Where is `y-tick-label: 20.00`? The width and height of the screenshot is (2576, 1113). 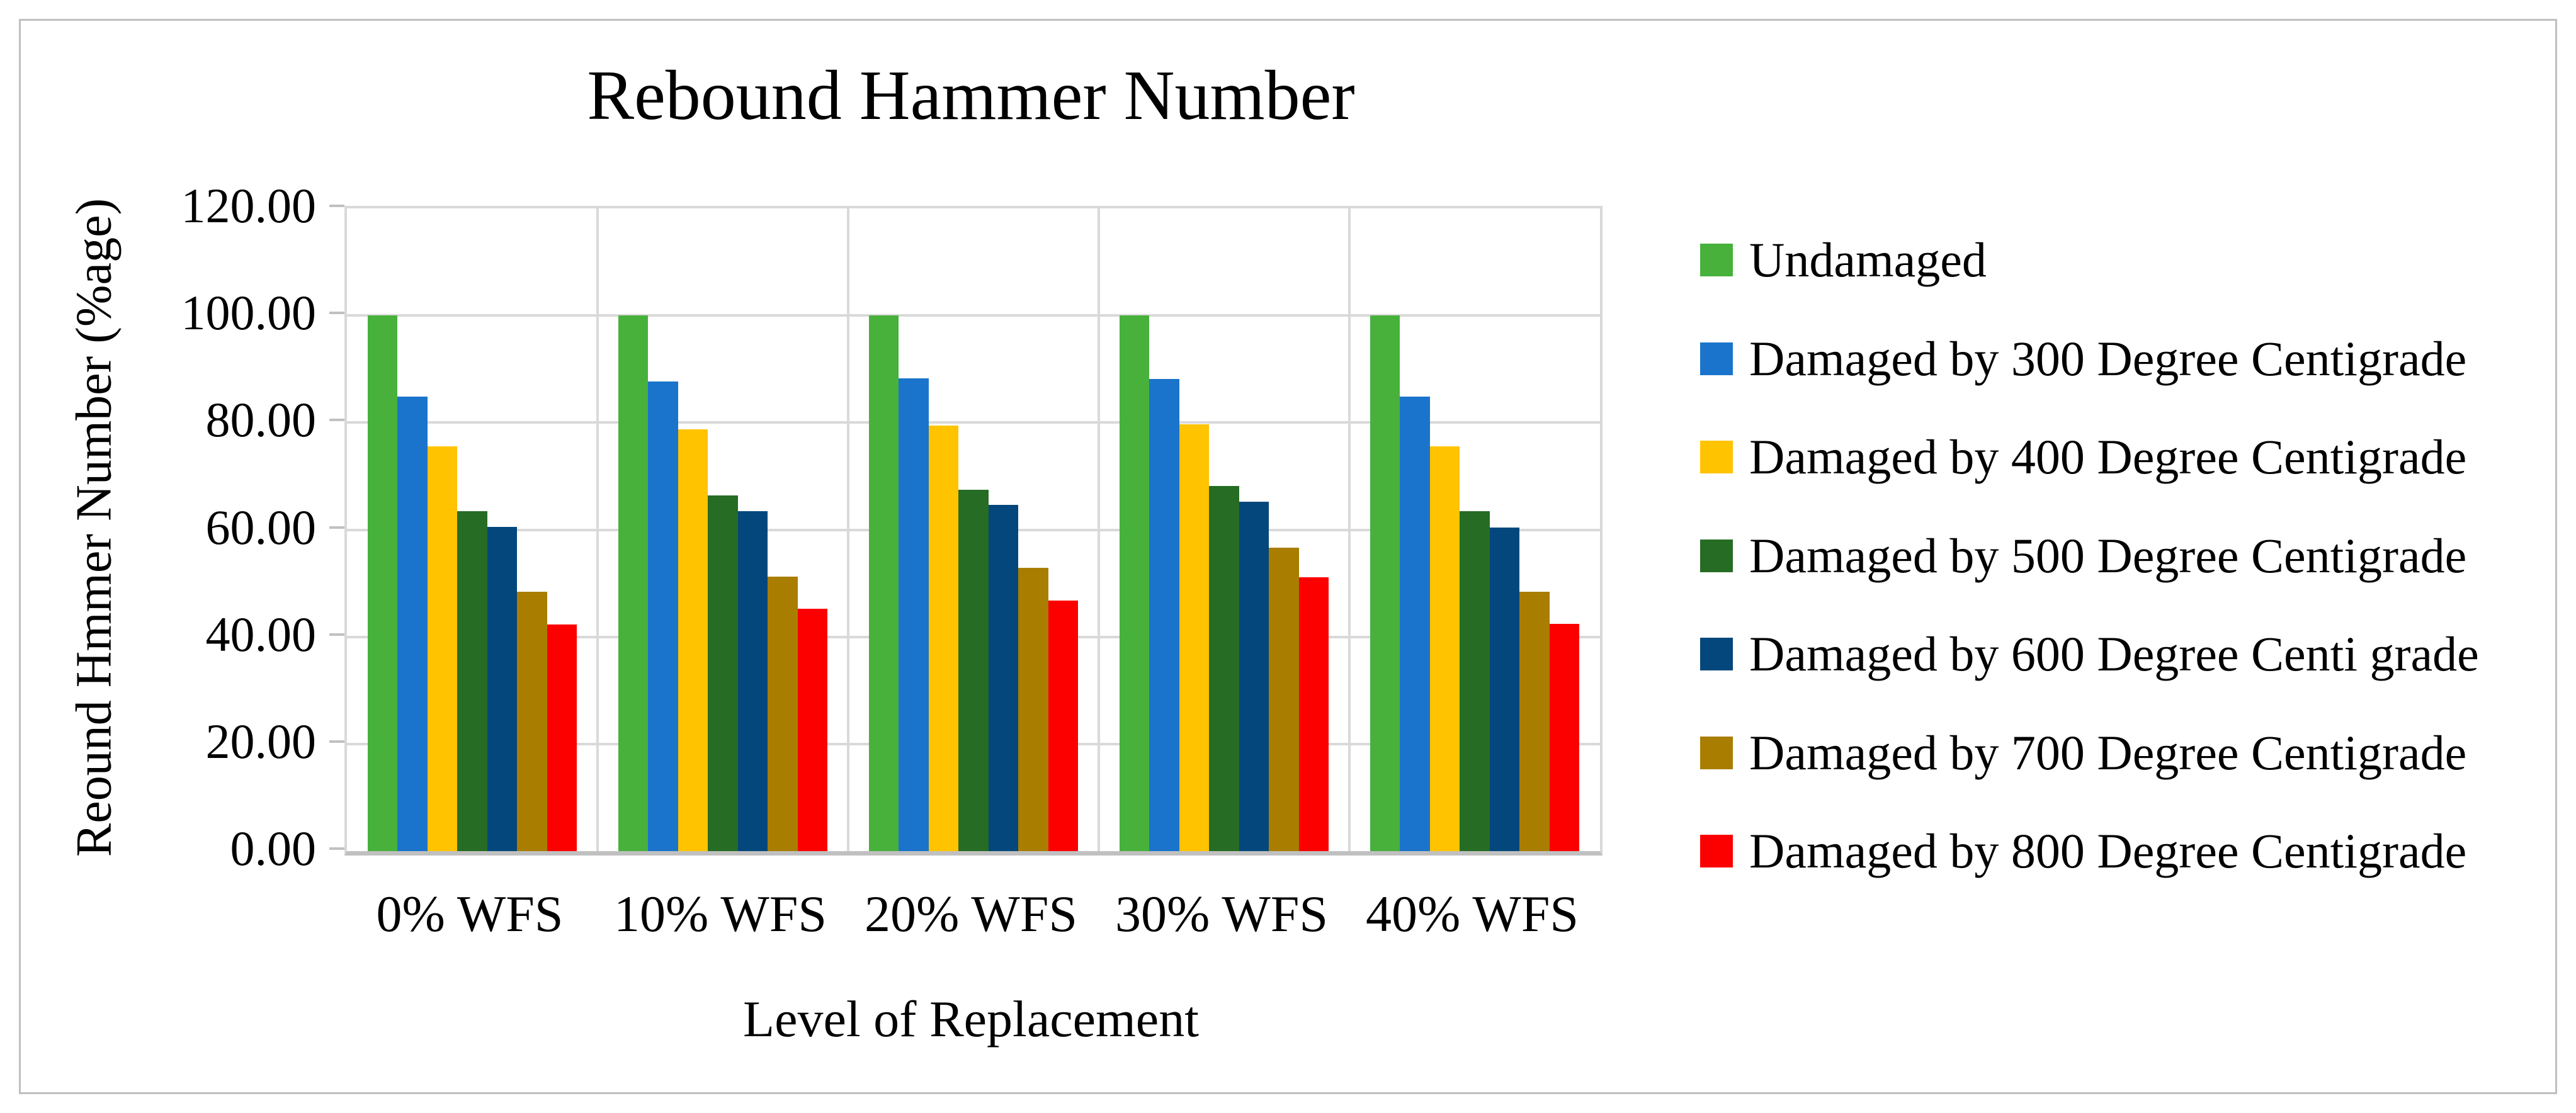
y-tick-label: 20.00 is located at coordinates (261, 741).